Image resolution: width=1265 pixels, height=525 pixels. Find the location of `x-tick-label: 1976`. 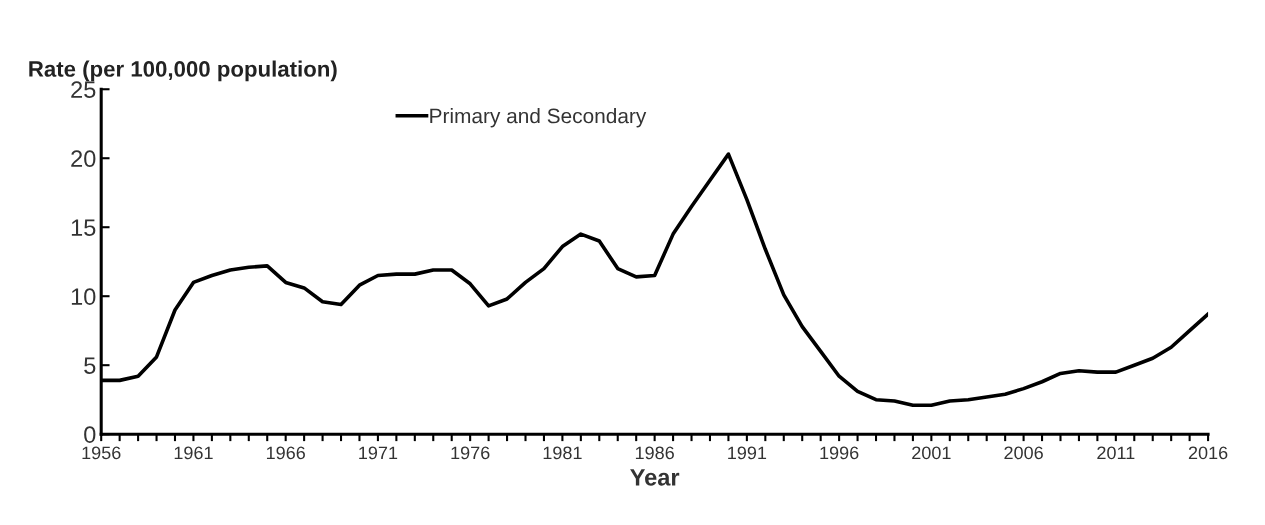

x-tick-label: 1976 is located at coordinates (470, 453).